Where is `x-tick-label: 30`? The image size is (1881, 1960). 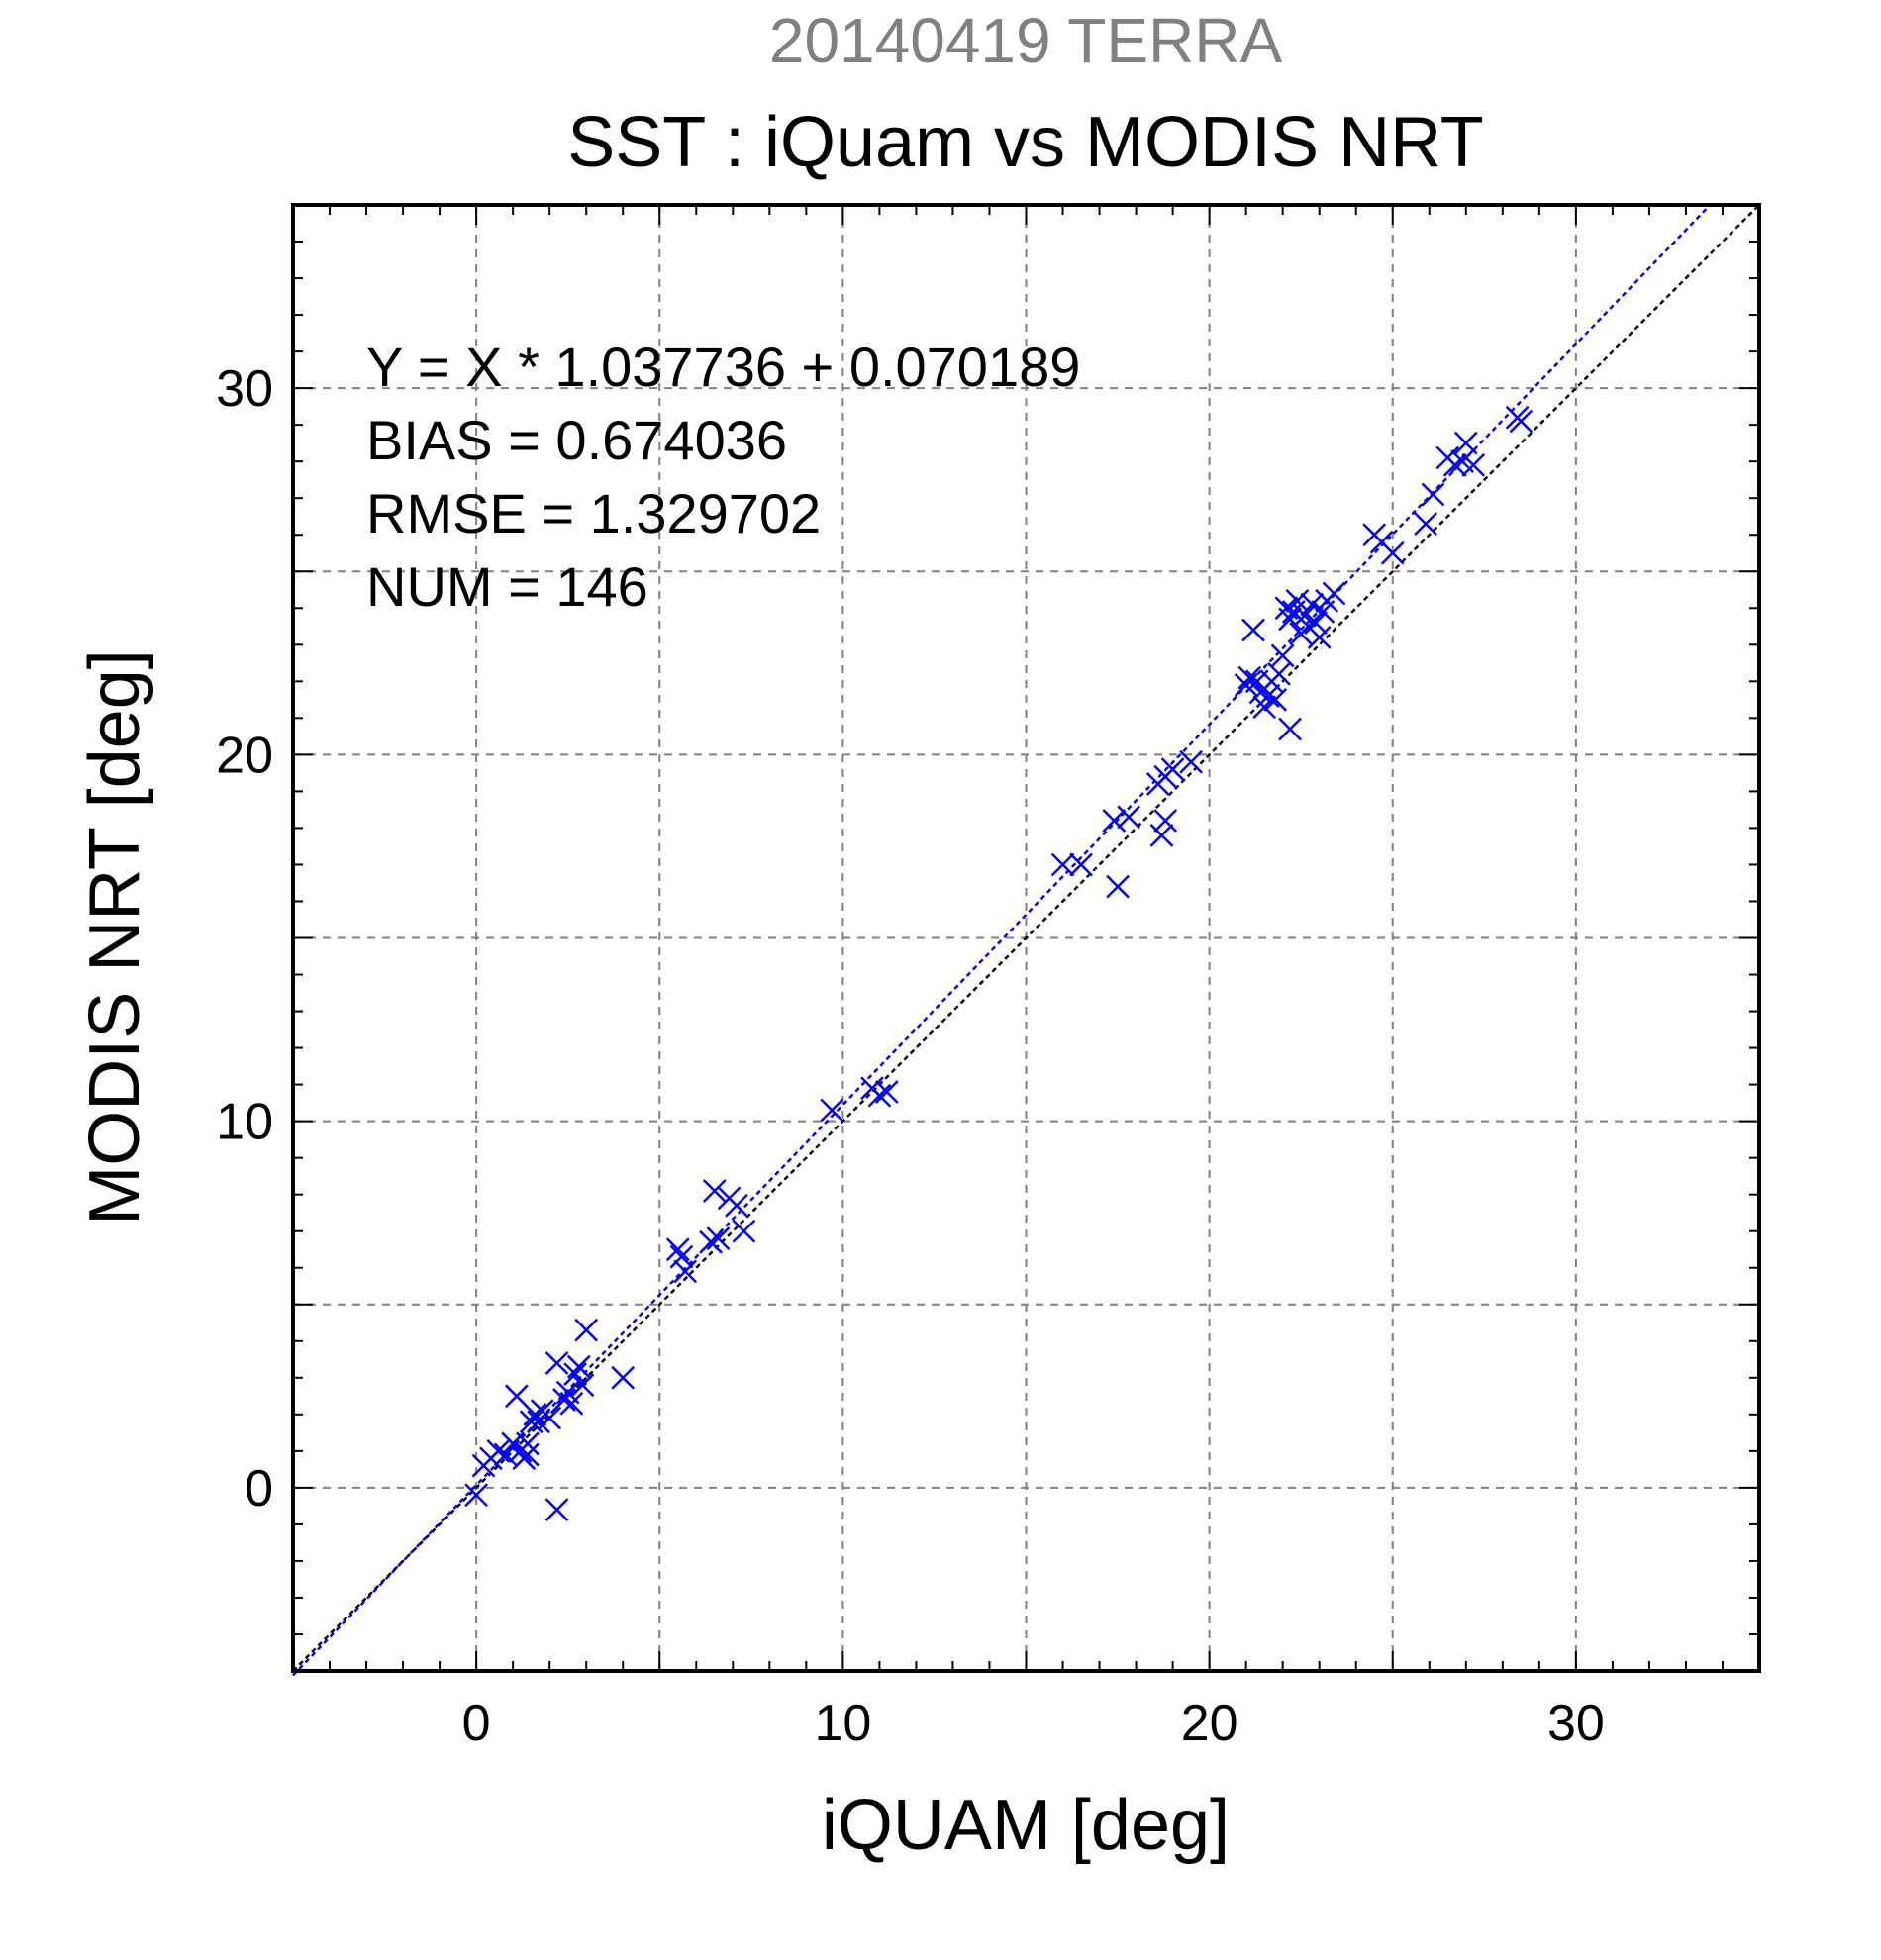
x-tick-label: 30 is located at coordinates (1576, 1723).